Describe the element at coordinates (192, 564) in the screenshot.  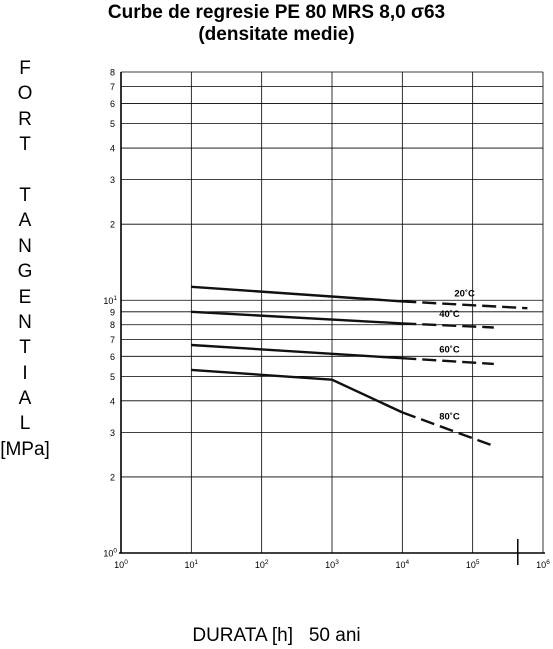
I see `x-tick-label: 10¹` at that location.